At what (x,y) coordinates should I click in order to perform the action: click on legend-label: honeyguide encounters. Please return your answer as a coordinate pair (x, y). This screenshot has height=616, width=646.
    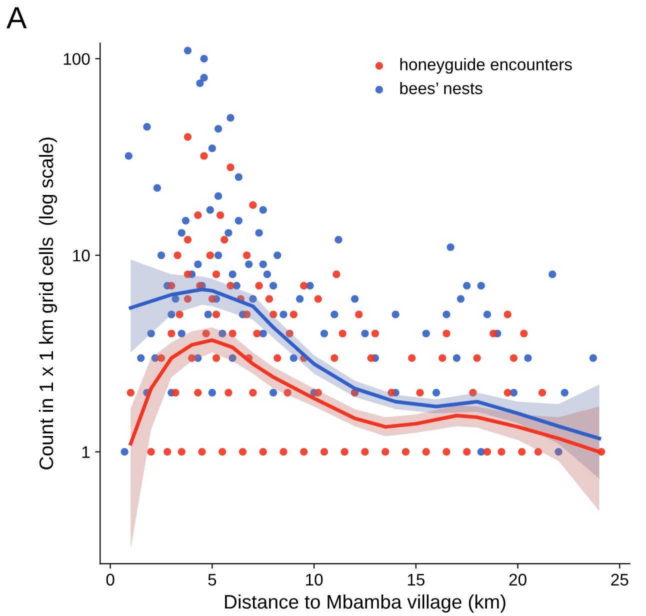
    Looking at the image, I should click on (486, 66).